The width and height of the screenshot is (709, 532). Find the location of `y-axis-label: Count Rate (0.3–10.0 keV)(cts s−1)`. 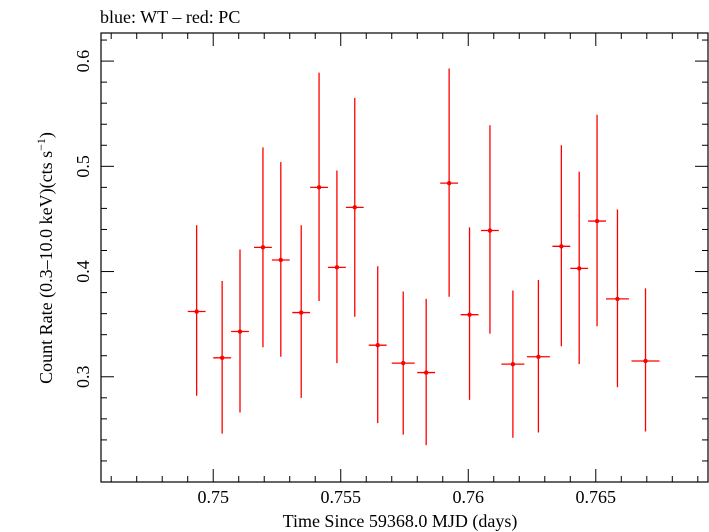

y-axis-label: Count Rate (0.3–10.0 keV)(cts s−1) is located at coordinates (45, 258).